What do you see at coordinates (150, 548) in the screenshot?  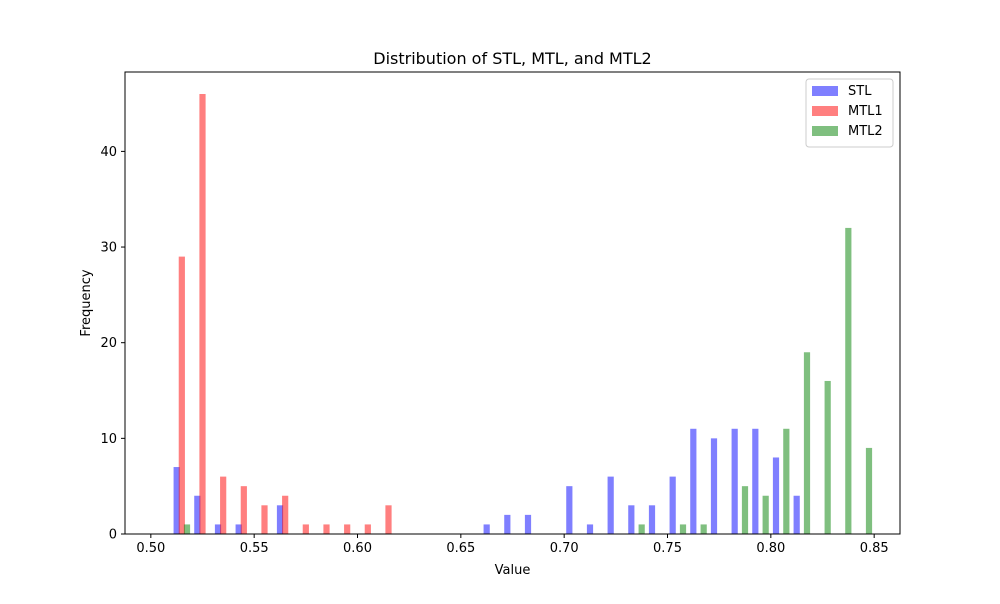 I see `x-tick-label: 0.50` at bounding box center [150, 548].